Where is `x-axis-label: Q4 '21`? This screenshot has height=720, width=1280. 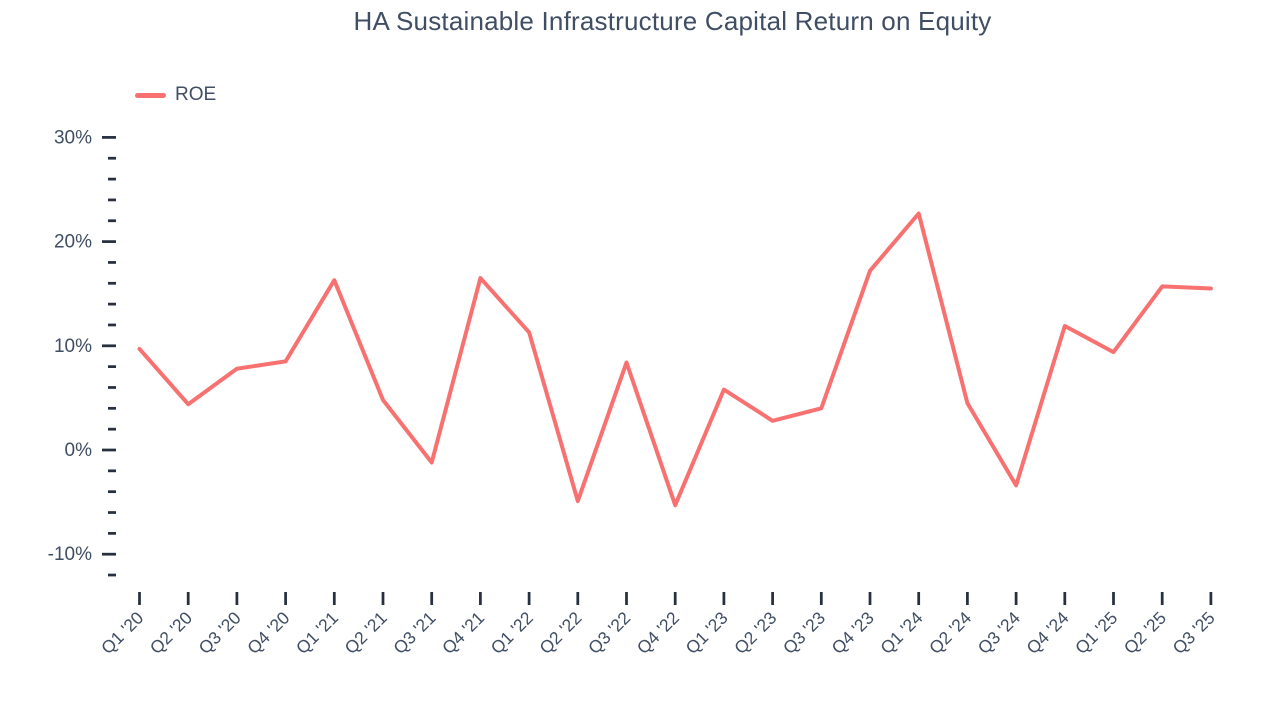 x-axis-label: Q4 '21 is located at coordinates (463, 633).